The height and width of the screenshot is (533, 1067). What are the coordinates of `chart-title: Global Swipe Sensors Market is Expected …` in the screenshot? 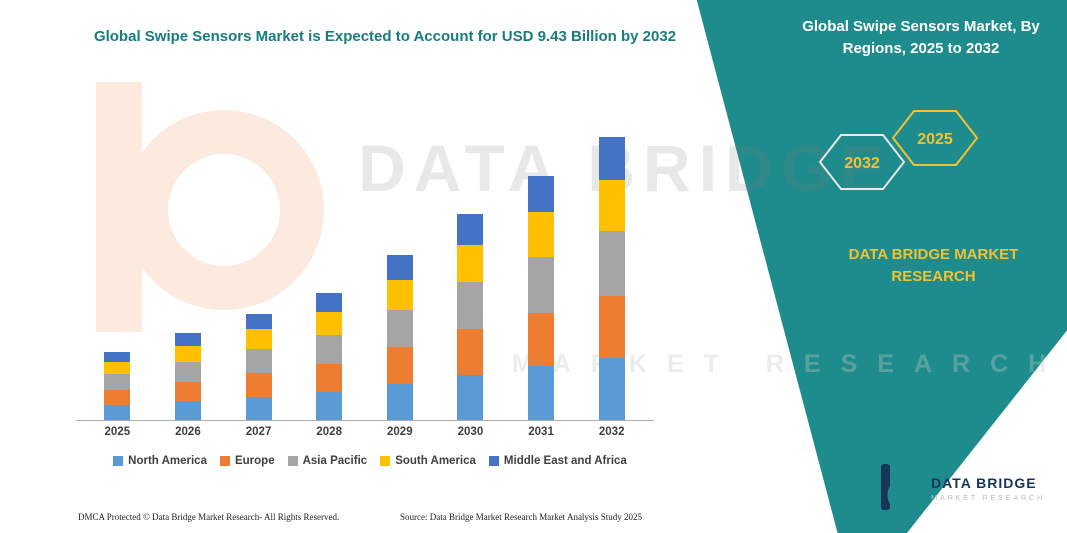 It's located at (385, 36).